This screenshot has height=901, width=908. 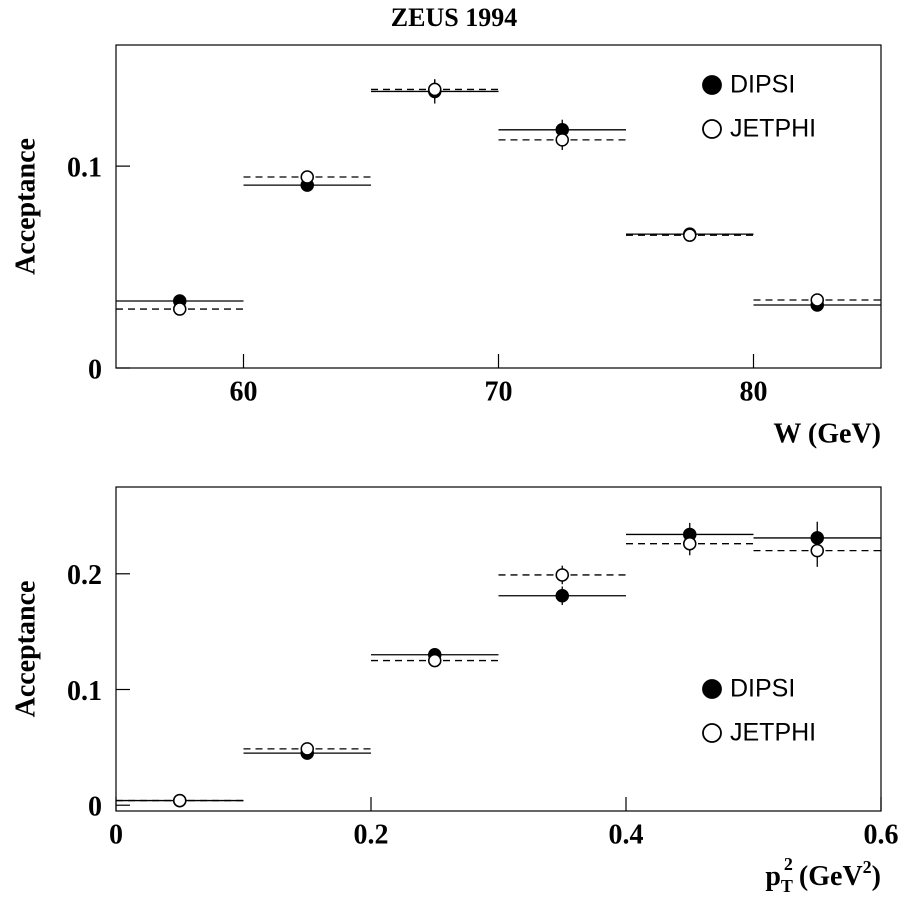 I want to click on x-axis-label: pT2 (GeV2), so click(x=823, y=875).